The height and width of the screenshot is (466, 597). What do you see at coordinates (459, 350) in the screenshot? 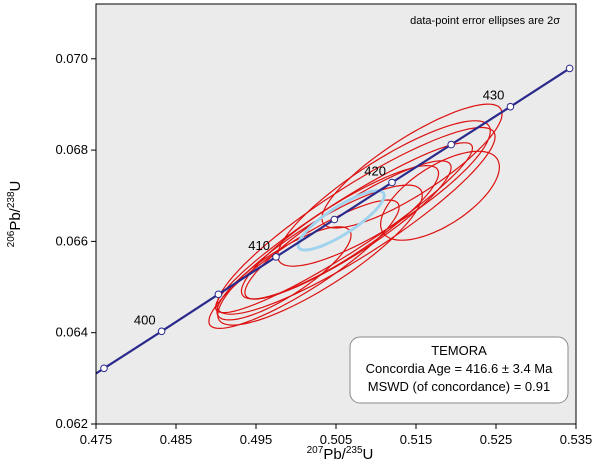
I see `result-box-title: TEMORA` at bounding box center [459, 350].